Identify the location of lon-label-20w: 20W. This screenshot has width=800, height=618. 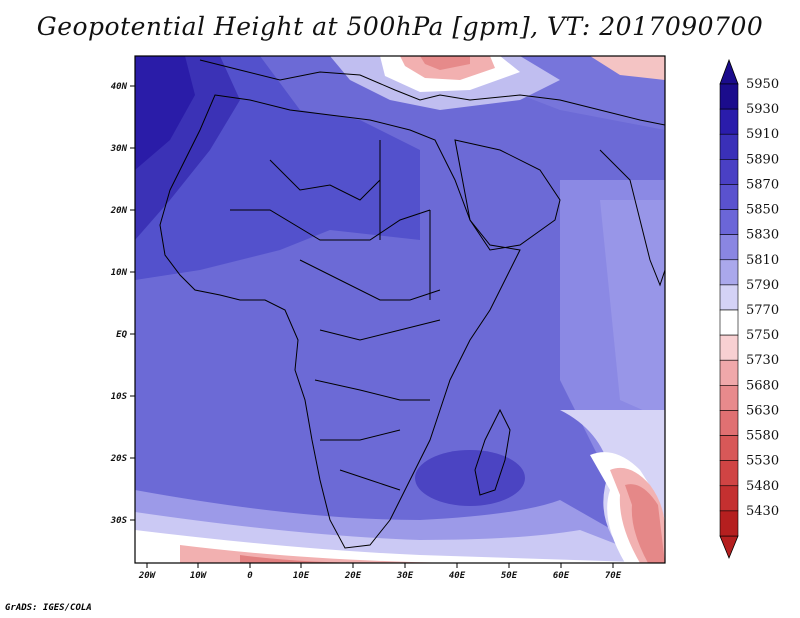
(147, 576).